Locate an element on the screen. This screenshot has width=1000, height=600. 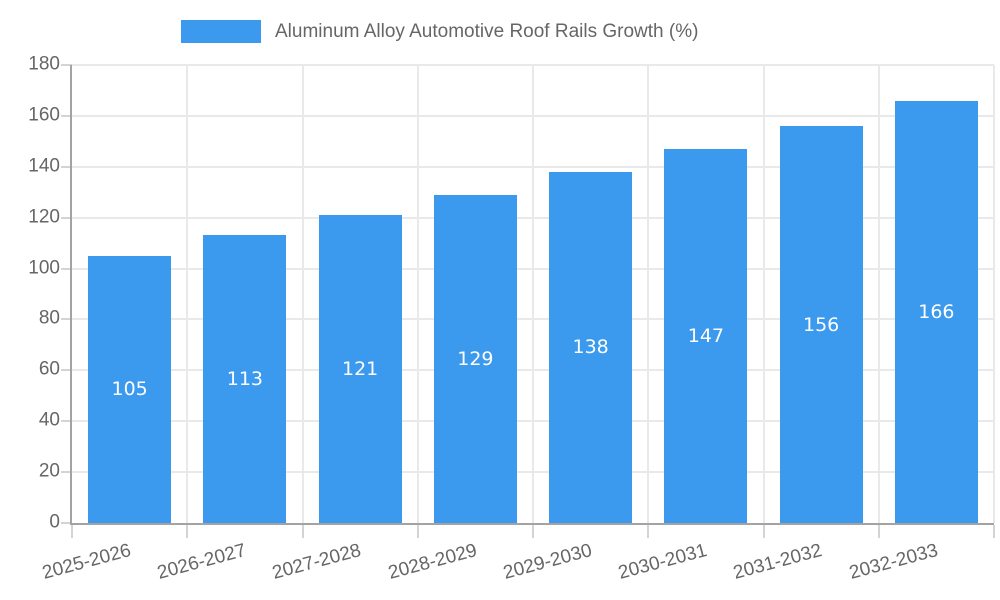
x-axis-label: 2030-2031 is located at coordinates (663, 562).